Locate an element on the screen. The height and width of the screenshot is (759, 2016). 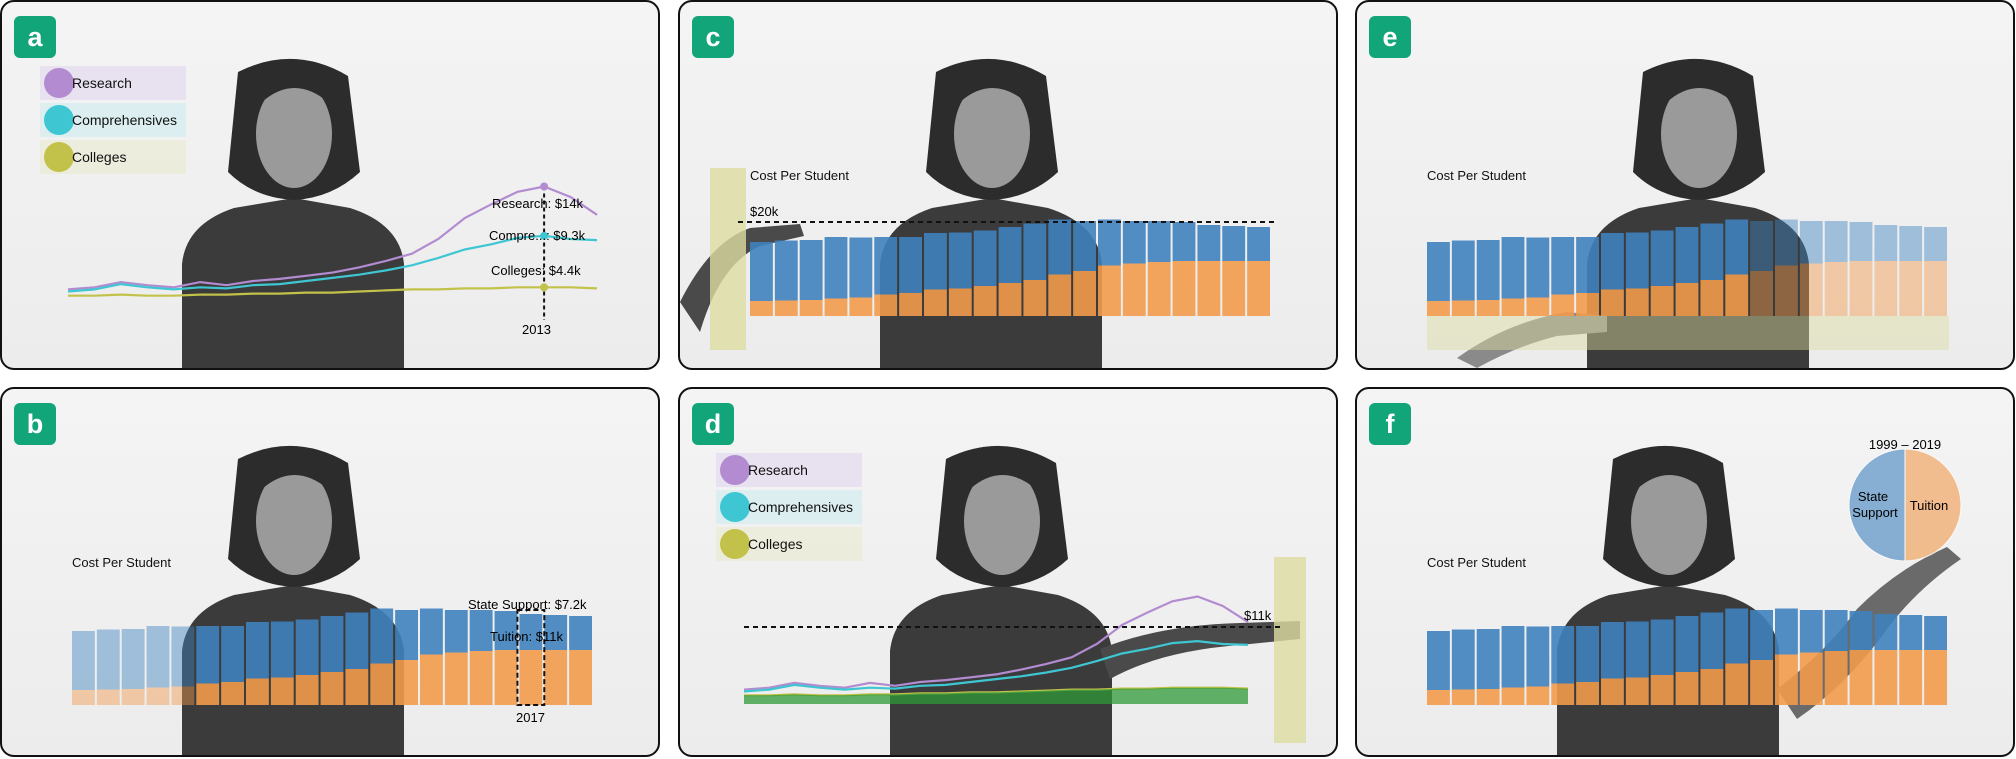
legend-label: Research is located at coordinates (778, 470).